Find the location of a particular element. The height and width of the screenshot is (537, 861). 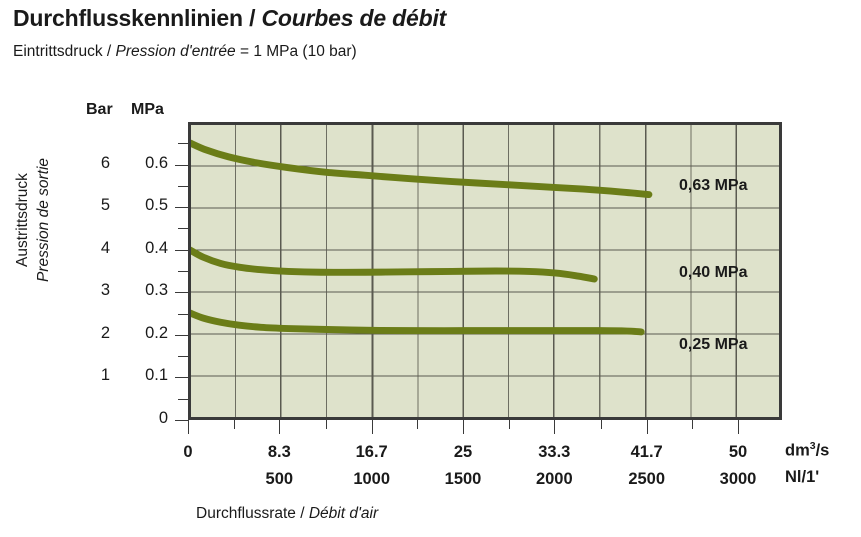

x-axis-unit-primary: dm3/s is located at coordinates (807, 450).